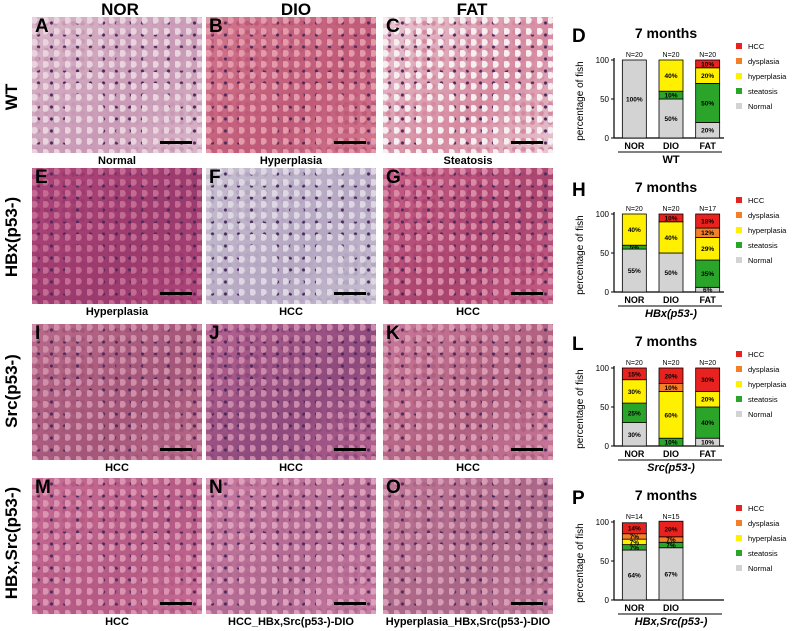 The image size is (800, 631). Describe the element at coordinates (291, 161) in the screenshot. I see `panel-caption: Hyperplasia` at that location.